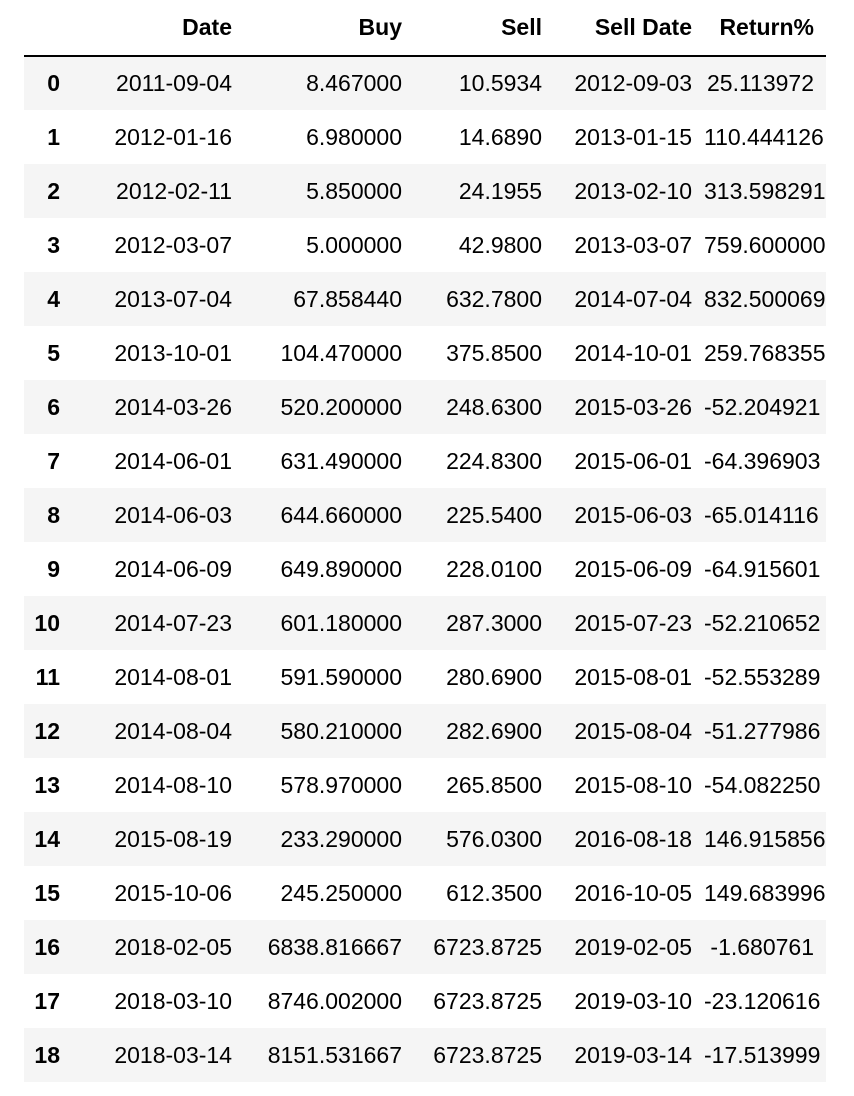  I want to click on cell-return: 25.113972, so click(760, 83).